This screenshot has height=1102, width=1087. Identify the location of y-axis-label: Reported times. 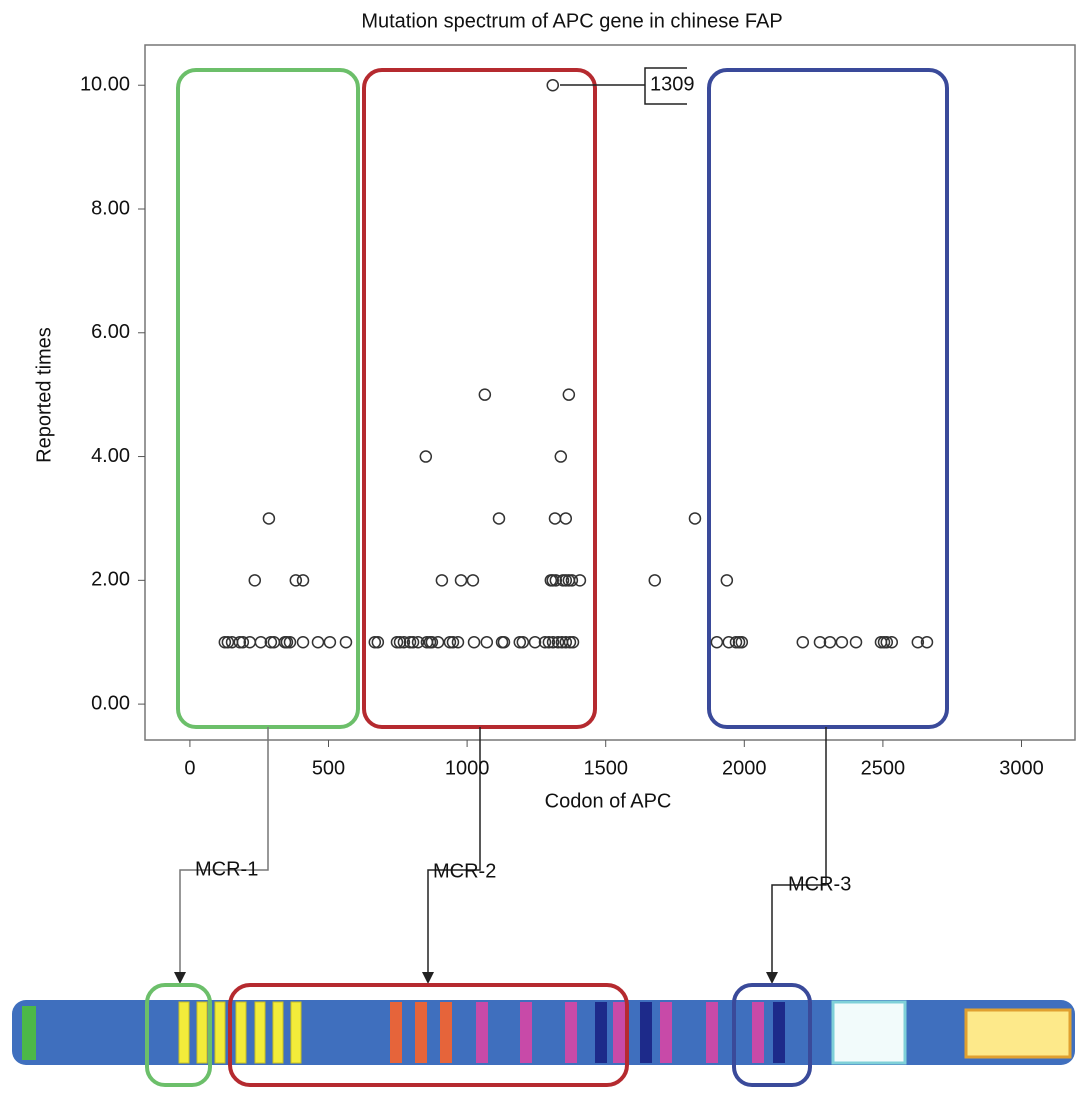
(44, 395).